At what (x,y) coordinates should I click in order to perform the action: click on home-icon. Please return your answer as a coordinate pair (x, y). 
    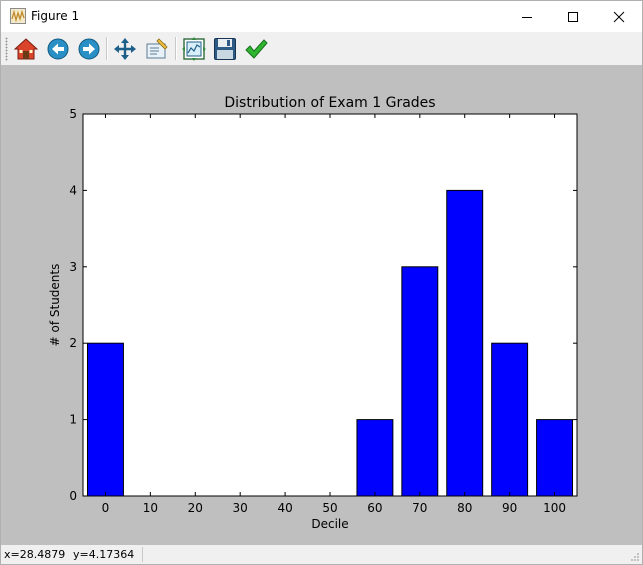
    Looking at the image, I should click on (26, 49).